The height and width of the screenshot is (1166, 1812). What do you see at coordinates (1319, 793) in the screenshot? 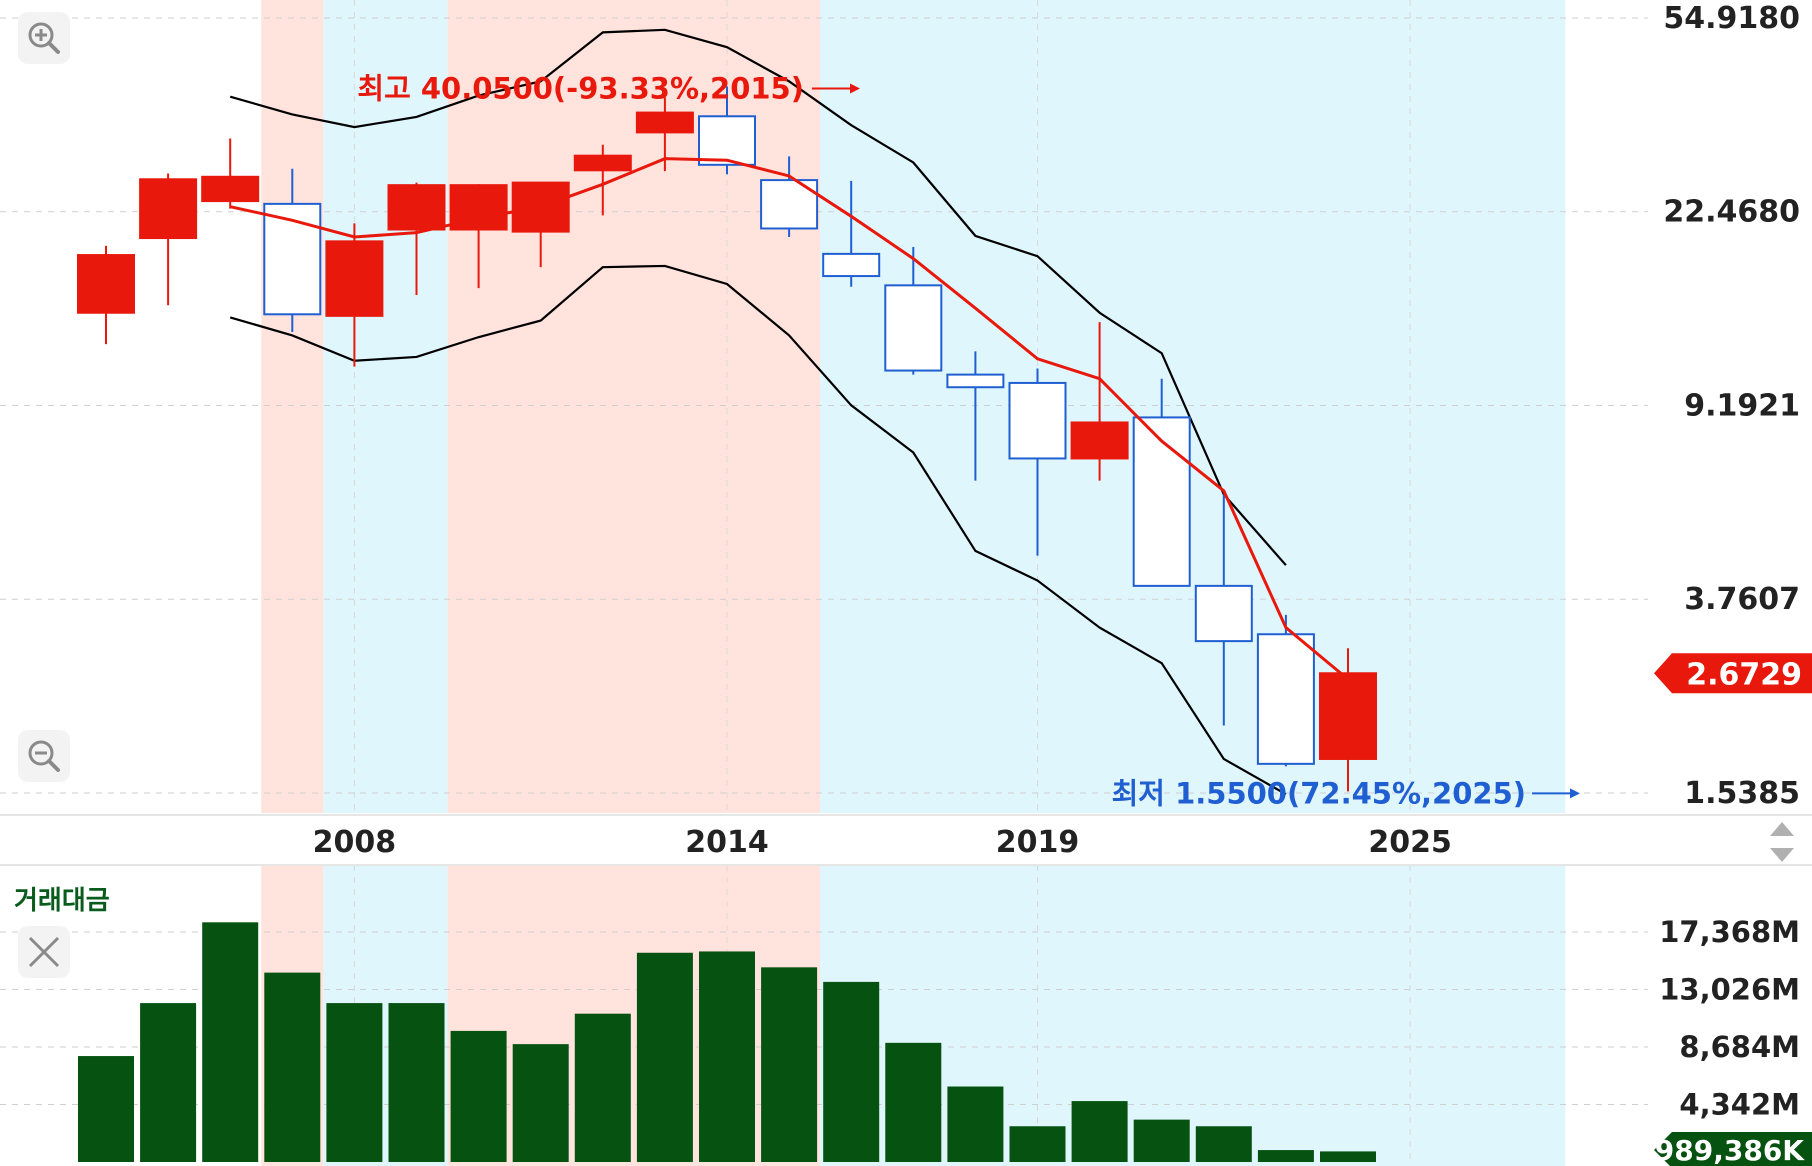
I see `low-annotation-label: 최저 1.5500(72.45%,2025)` at bounding box center [1319, 793].